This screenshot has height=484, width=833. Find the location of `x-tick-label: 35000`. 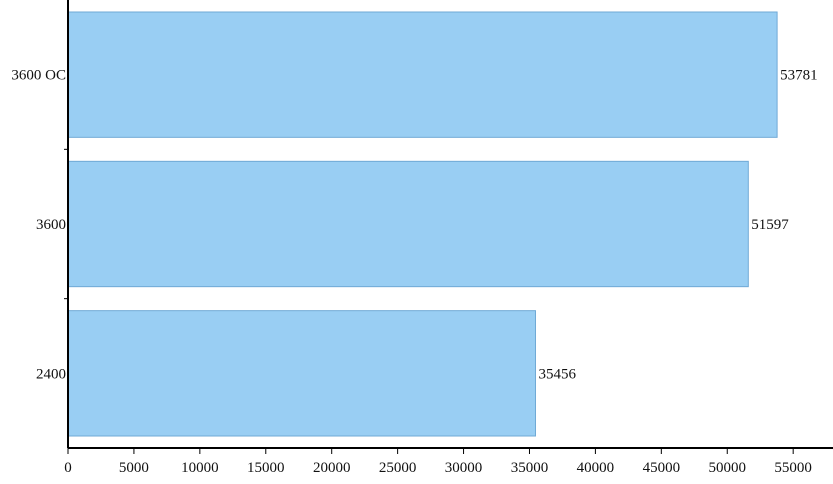

x-tick-label: 35000 is located at coordinates (530, 468).